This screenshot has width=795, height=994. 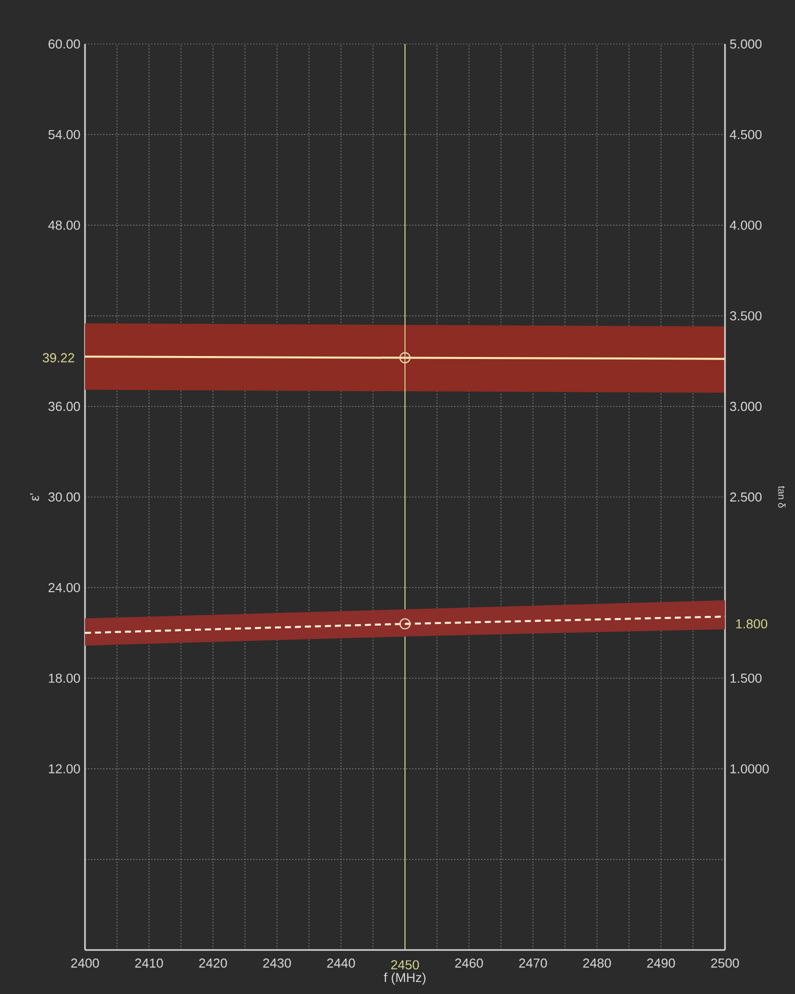 What do you see at coordinates (58, 357) in the screenshot?
I see `text: 39.22` at bounding box center [58, 357].